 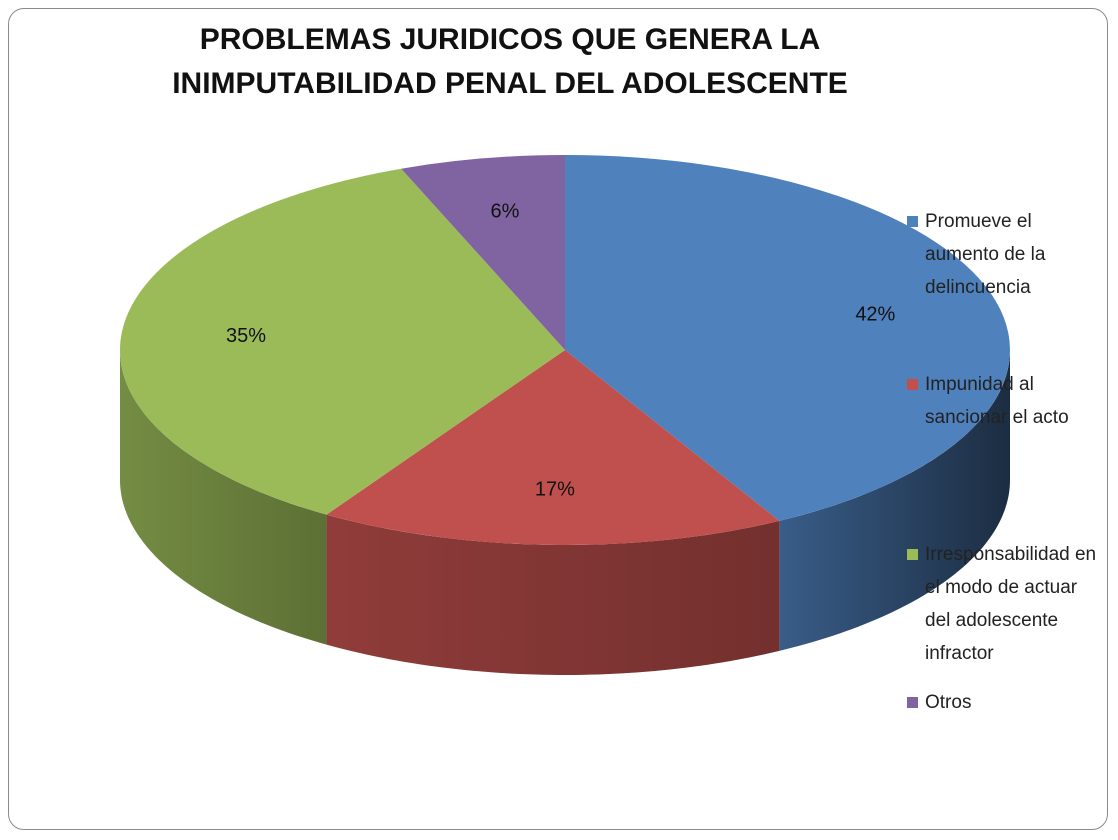 I want to click on data-label: 35%, so click(x=246, y=336).